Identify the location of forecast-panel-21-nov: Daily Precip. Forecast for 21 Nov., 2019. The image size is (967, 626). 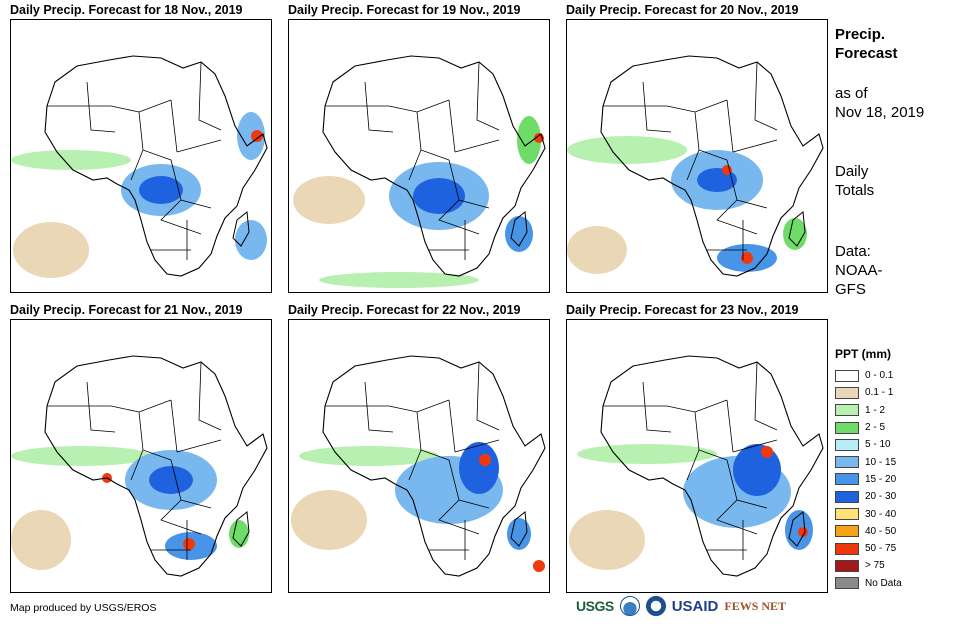
(141, 448).